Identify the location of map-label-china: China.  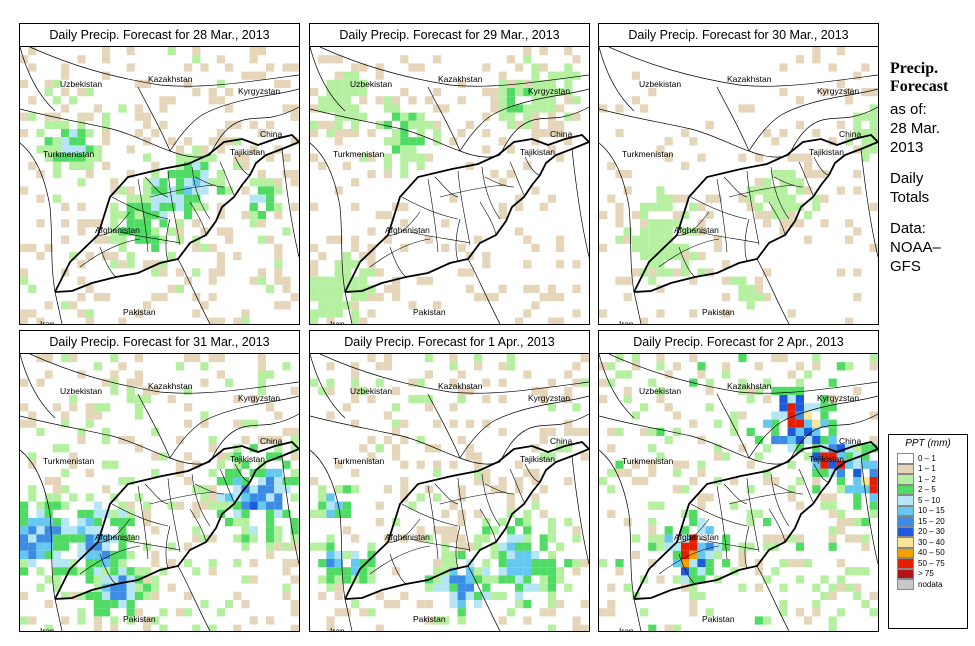
(271, 441).